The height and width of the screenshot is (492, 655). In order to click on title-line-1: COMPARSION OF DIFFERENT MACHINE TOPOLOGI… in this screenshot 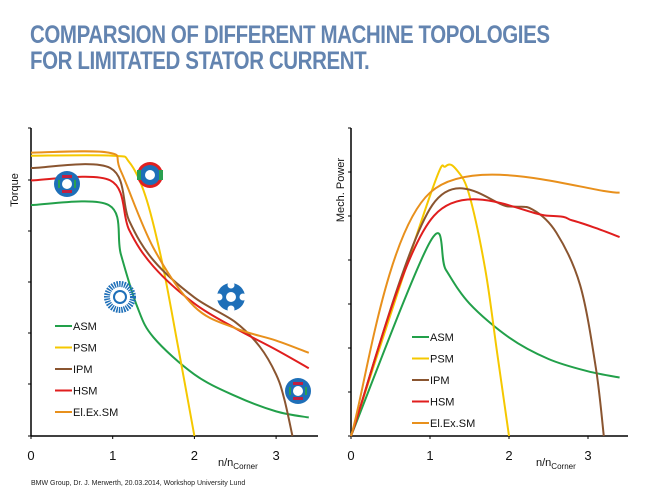, I will do `click(290, 35)`.